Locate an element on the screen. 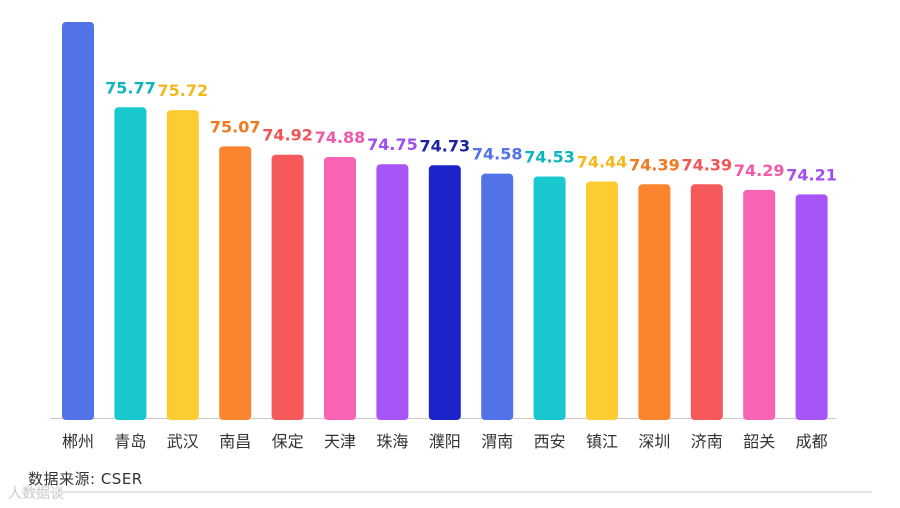 The height and width of the screenshot is (508, 900). category-label-南昌: 南昌 is located at coordinates (235, 441).